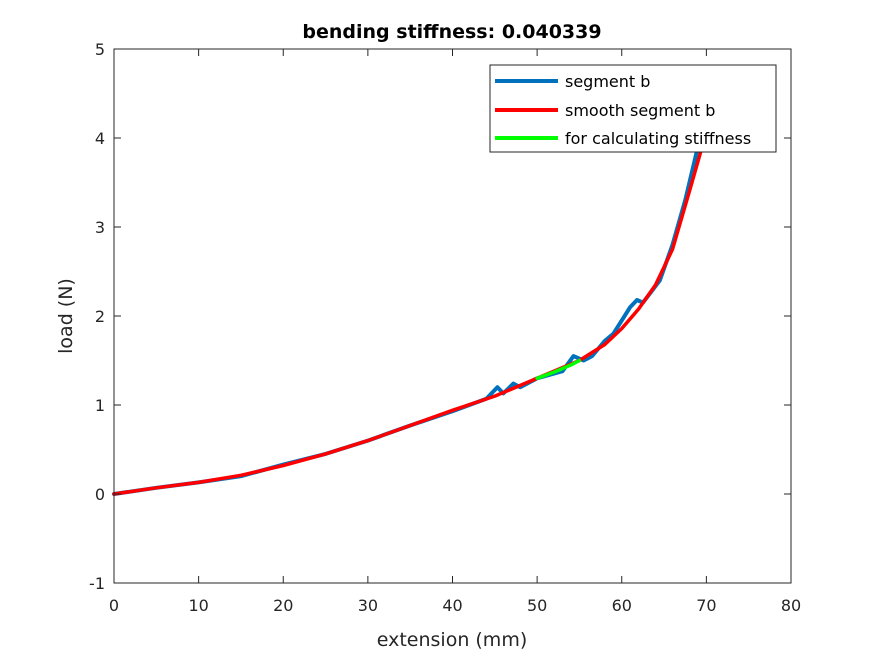 This screenshot has width=875, height=656. Describe the element at coordinates (658, 138) in the screenshot. I see `legend-label-calculating-stiffness: for calculating stiffness` at that location.